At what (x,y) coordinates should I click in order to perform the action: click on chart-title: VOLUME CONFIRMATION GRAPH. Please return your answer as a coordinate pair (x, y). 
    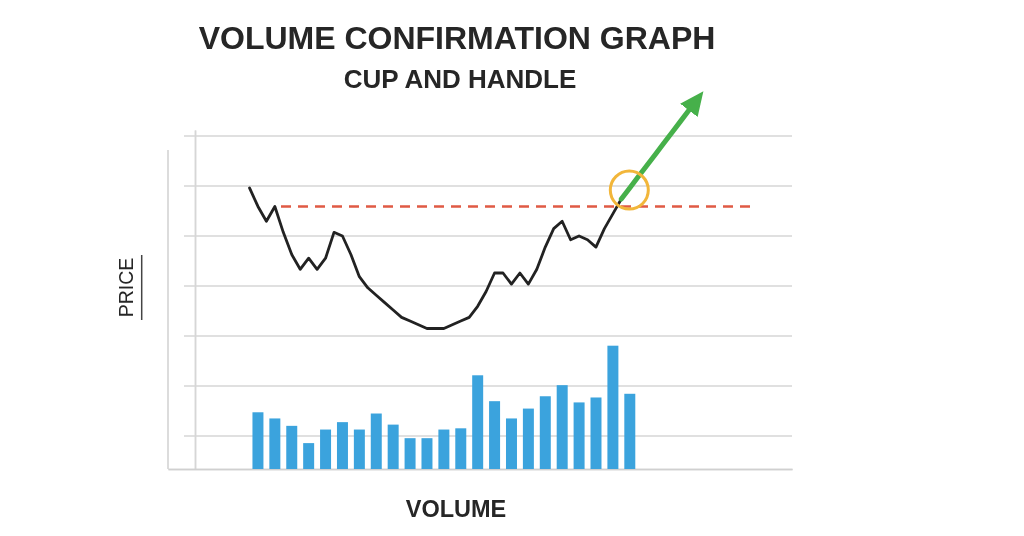
    Looking at the image, I should click on (457, 38).